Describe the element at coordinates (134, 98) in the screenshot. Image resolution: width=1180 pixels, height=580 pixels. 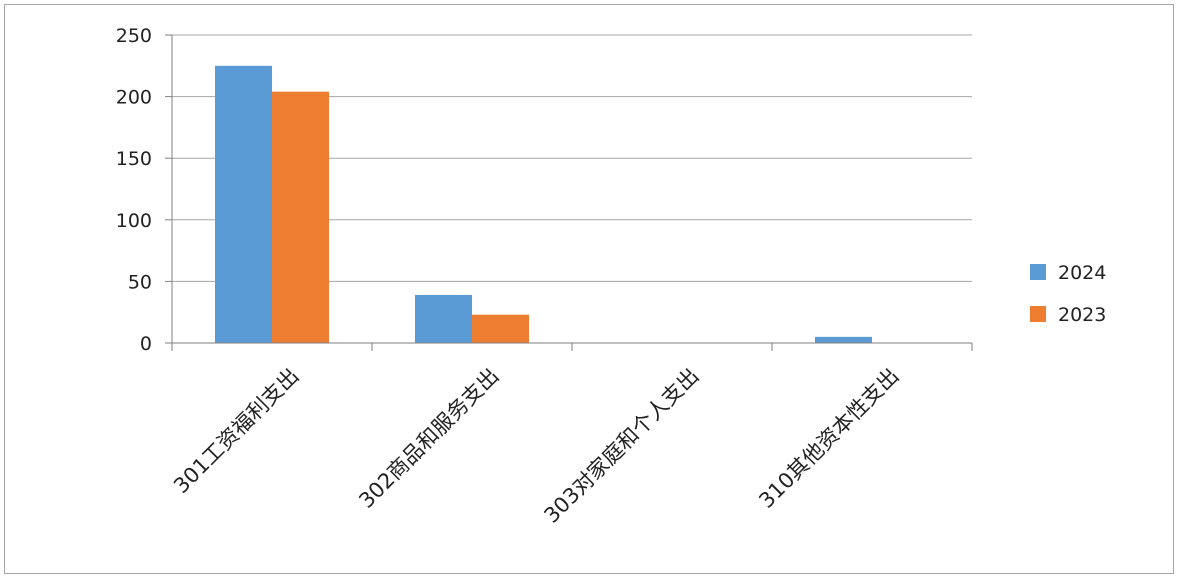
I see `y-tick-label: 200` at that location.